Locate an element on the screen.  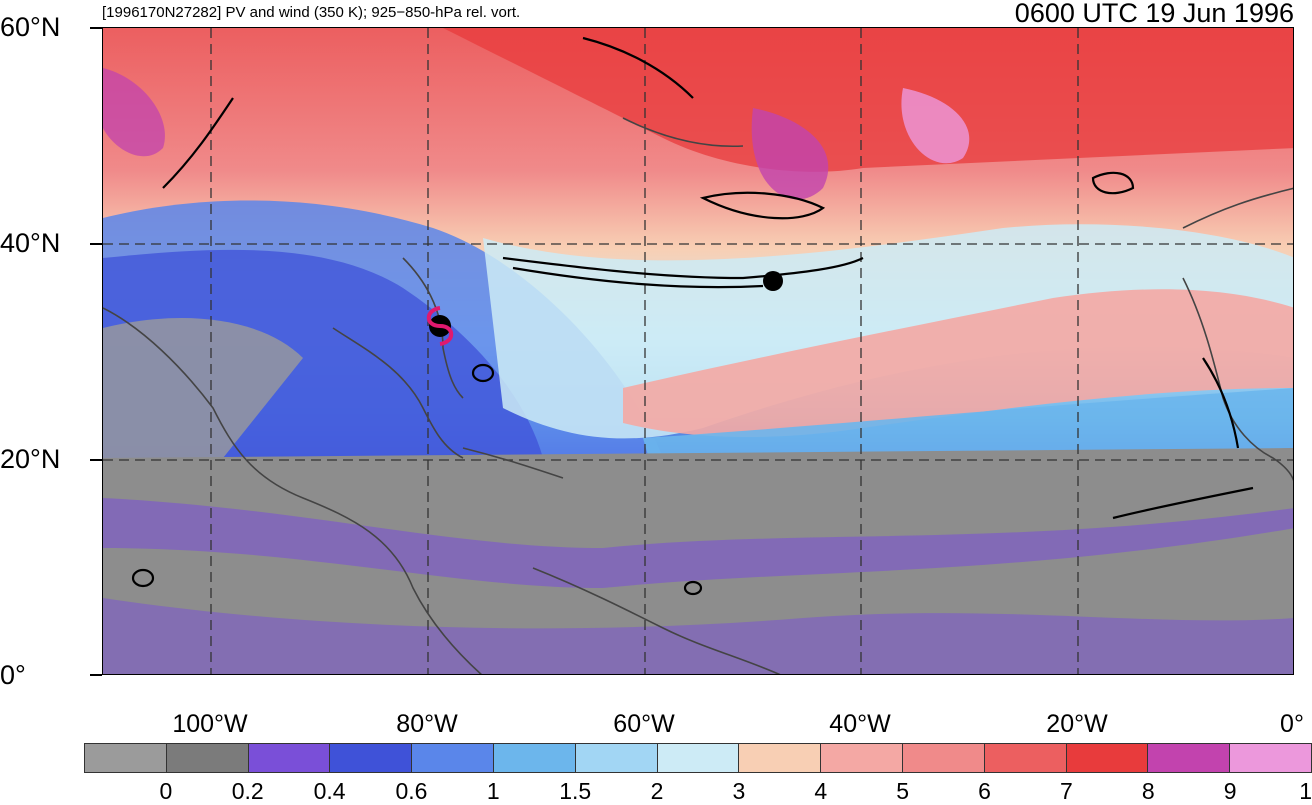
tropical-cyclone-icon is located at coordinates (440, 326).